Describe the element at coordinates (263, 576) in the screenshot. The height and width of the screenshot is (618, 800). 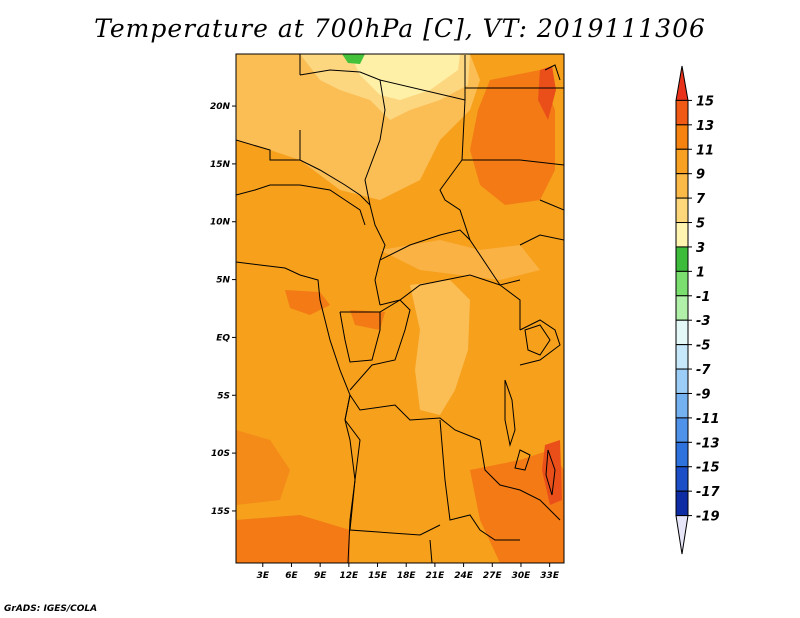
I see `lon-tick-label: 3E` at that location.